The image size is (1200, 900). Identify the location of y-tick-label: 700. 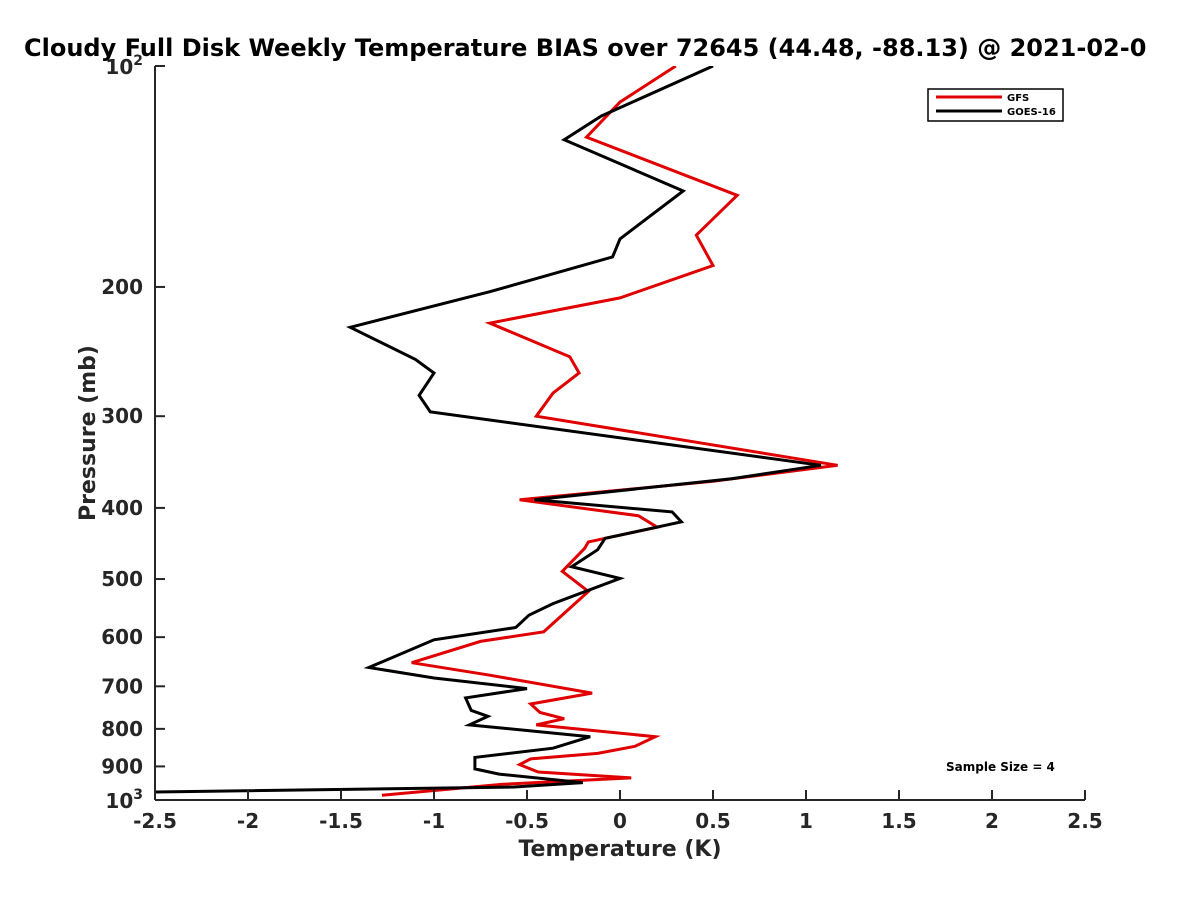
(122, 686).